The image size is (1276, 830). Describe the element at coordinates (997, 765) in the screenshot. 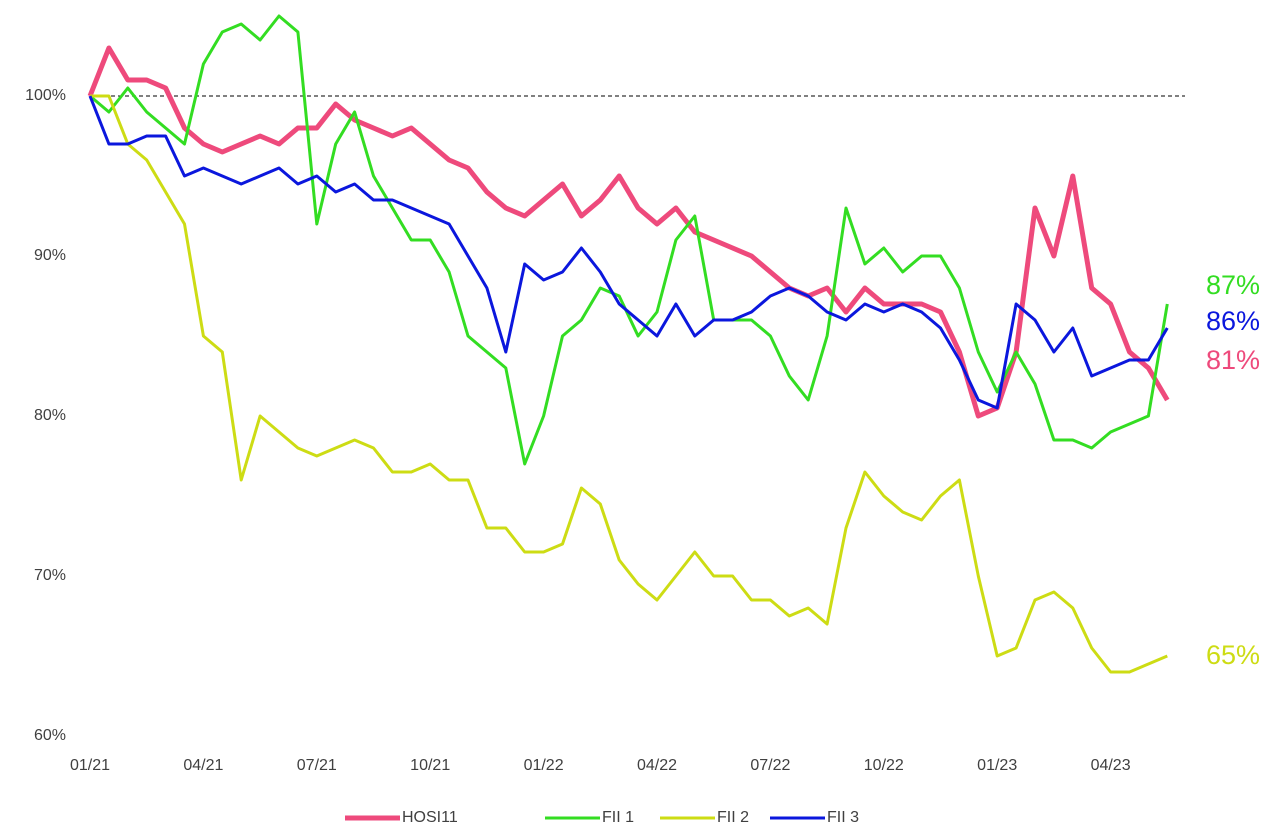

I see `x-tick-label: 01/23` at that location.